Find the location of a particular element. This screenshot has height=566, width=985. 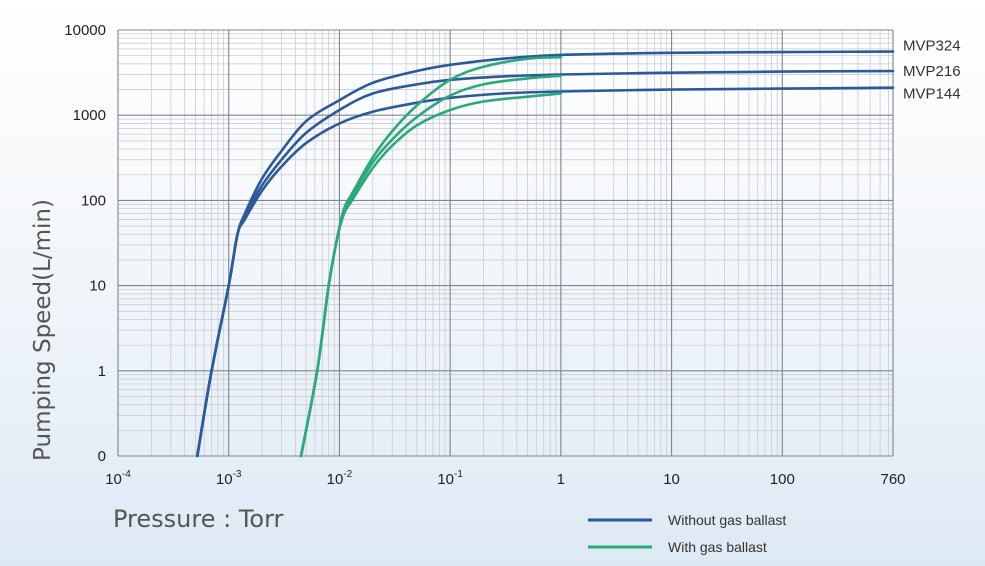

x-tick-label: 10⁻¹ is located at coordinates (450, 478).